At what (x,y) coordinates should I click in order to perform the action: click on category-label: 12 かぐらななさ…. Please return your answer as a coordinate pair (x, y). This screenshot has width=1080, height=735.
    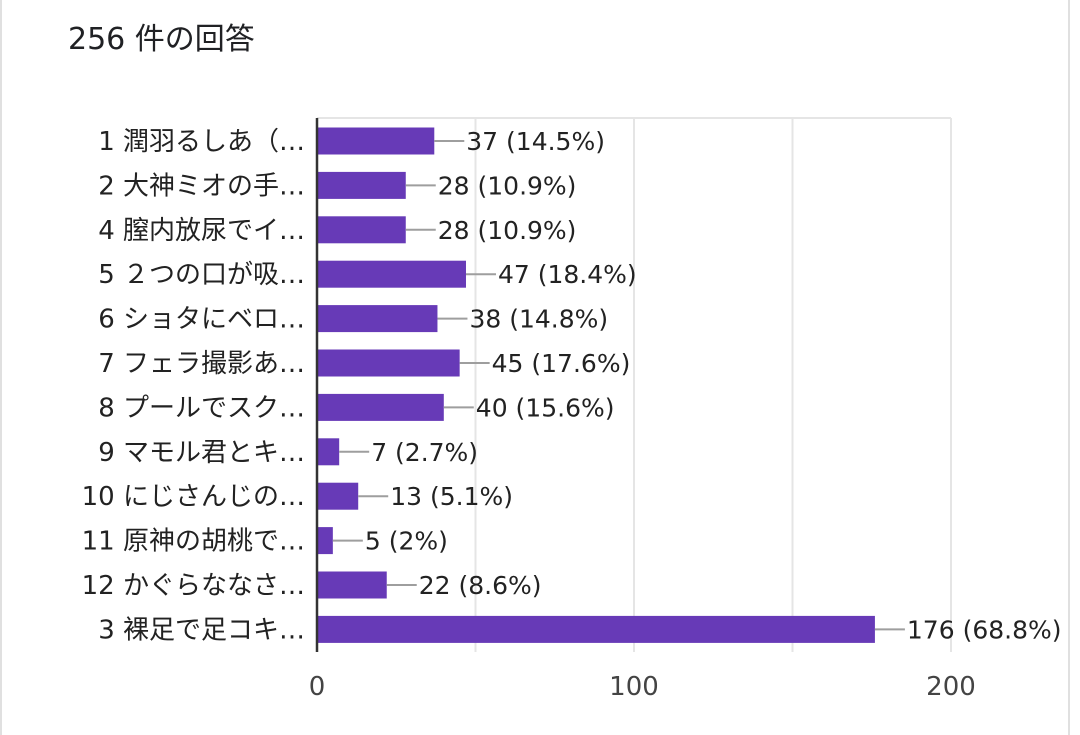
    Looking at the image, I should click on (193, 586).